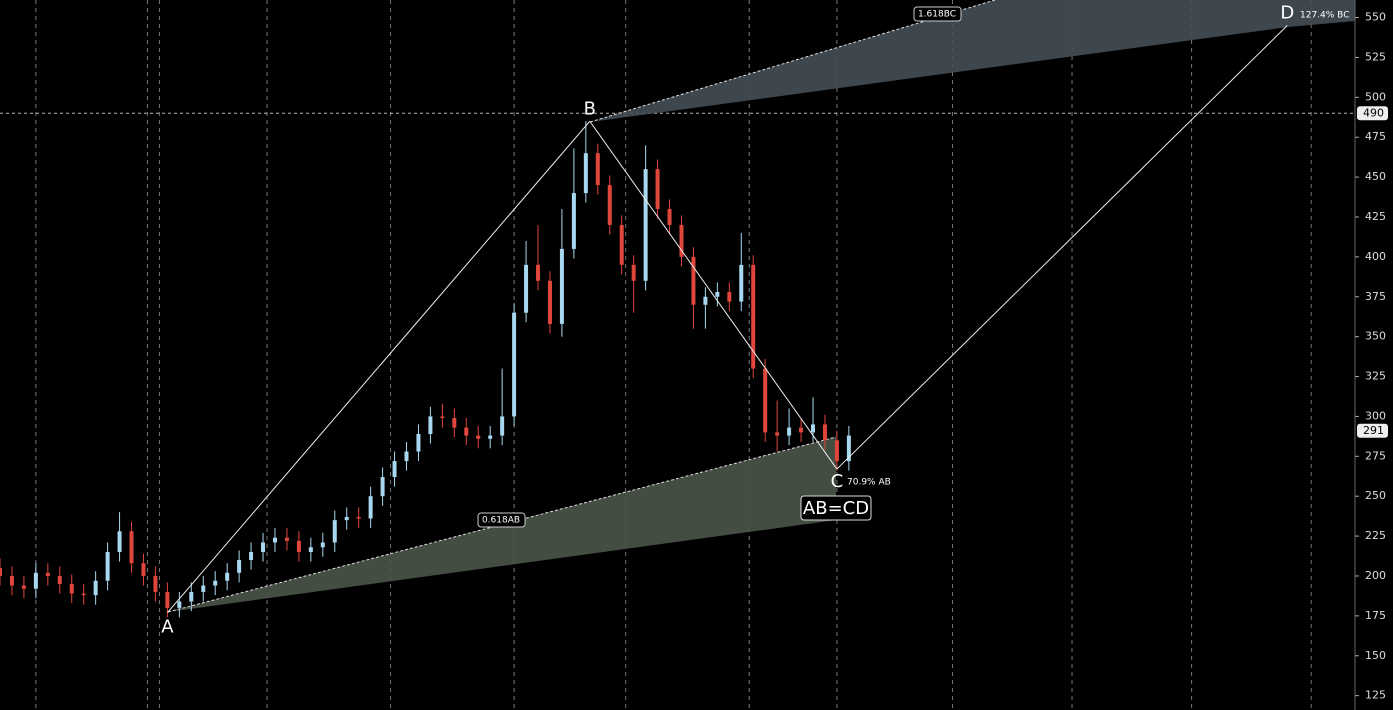 The image size is (1393, 710). What do you see at coordinates (1375, 296) in the screenshot?
I see `y-tick-label: 375` at bounding box center [1375, 296].